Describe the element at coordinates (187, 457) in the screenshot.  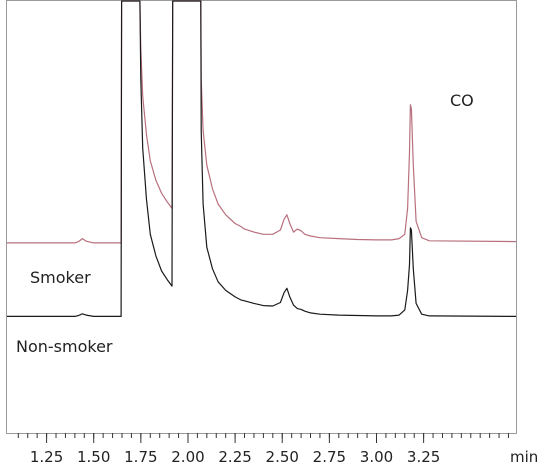
I see `x-tick-label: 2.00` at that location.